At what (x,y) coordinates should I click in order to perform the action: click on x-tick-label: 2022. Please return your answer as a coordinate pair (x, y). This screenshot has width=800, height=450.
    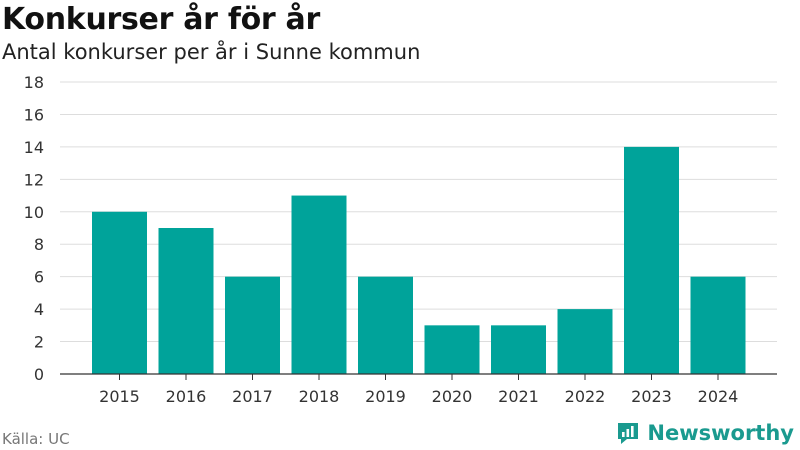
    Looking at the image, I should click on (585, 396).